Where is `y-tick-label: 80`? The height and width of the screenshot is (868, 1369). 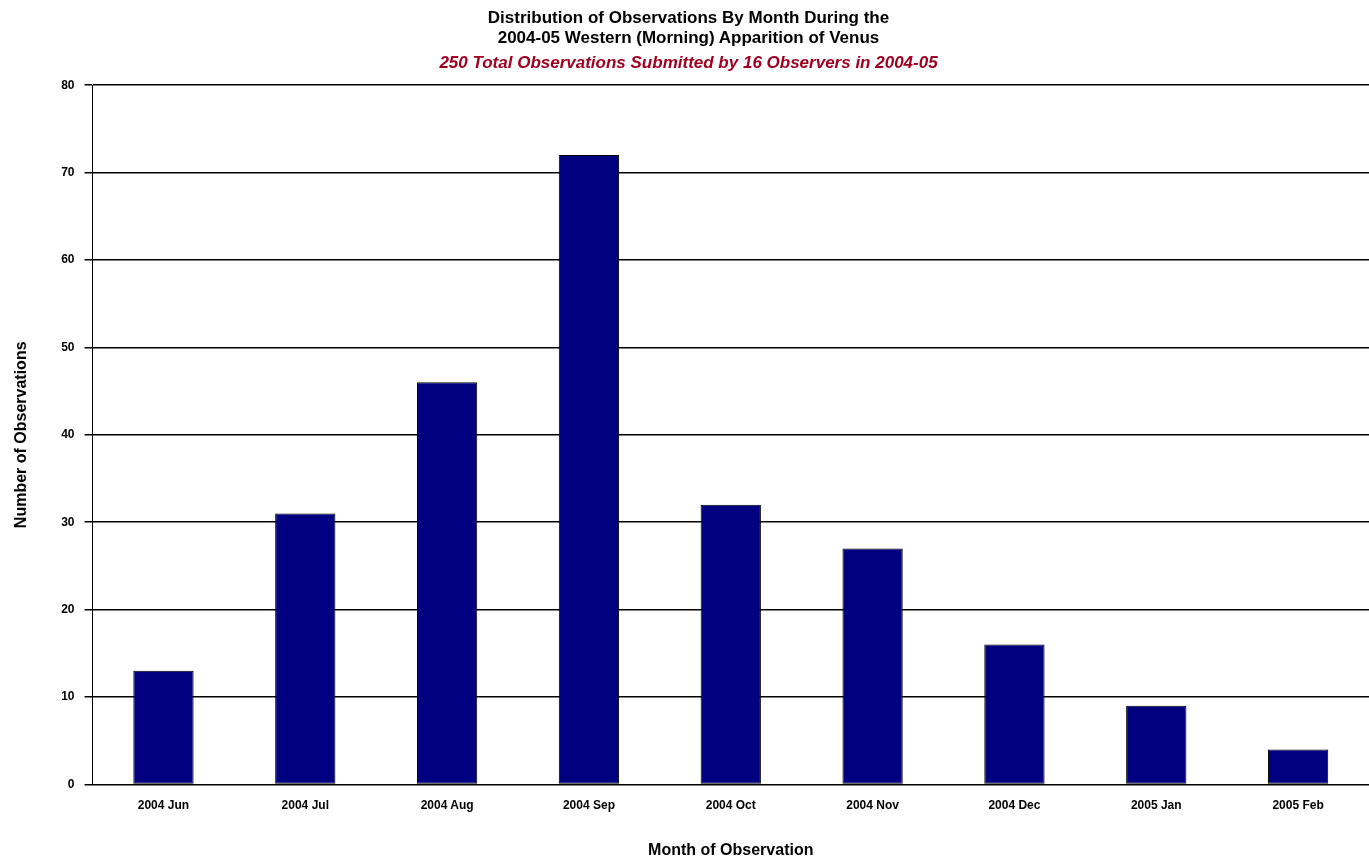
y-tick-label: 80 is located at coordinates (68, 84).